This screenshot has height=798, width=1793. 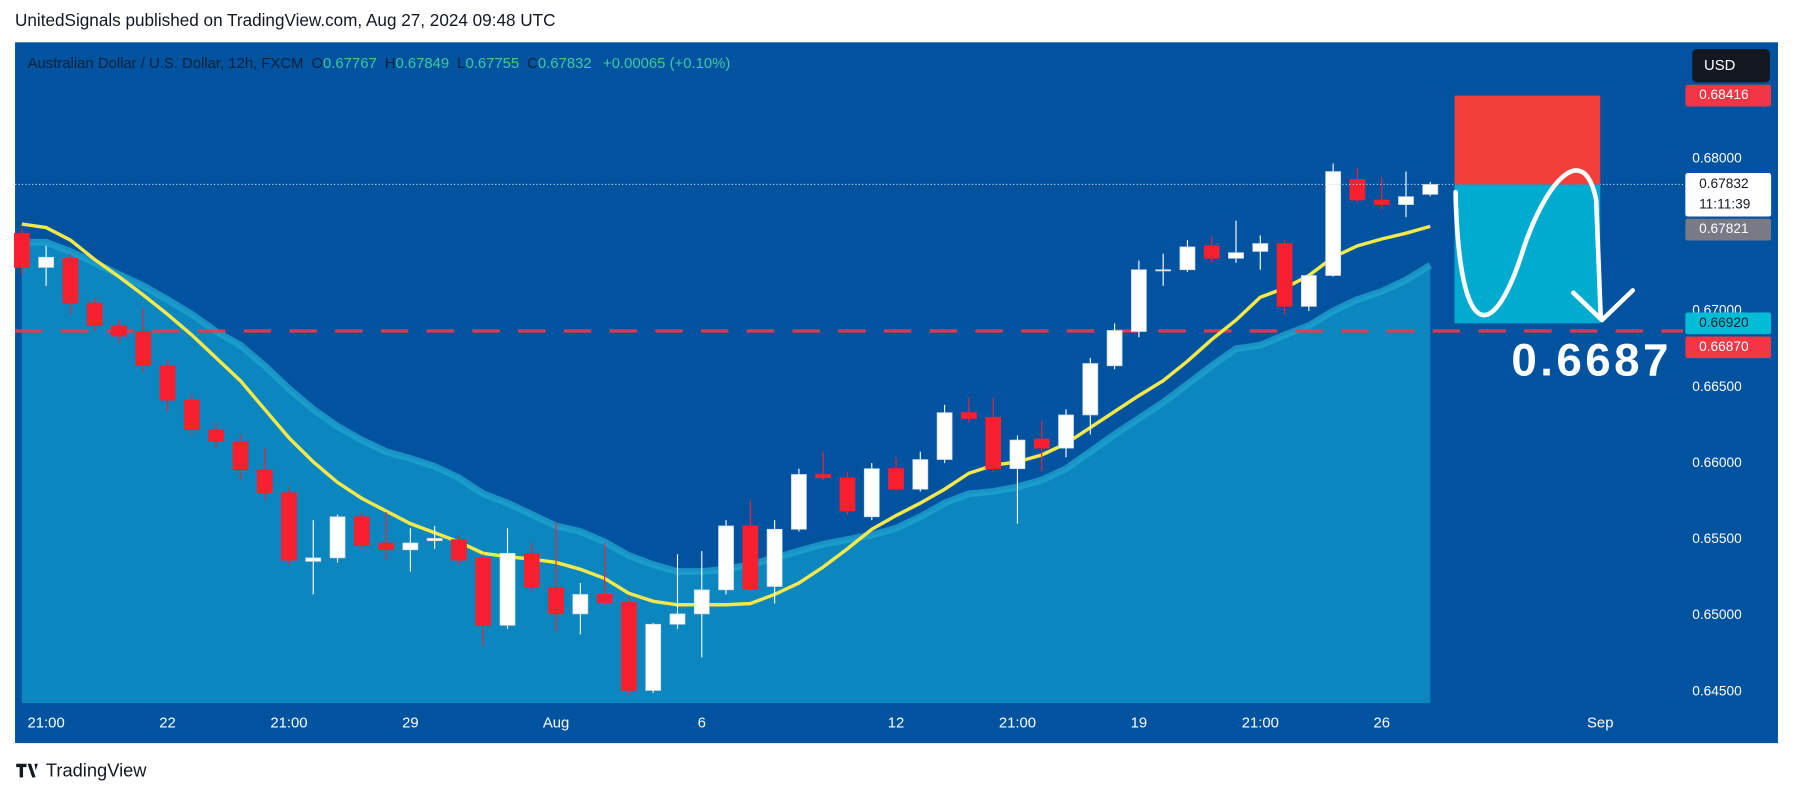 I want to click on target-zone, so click(x=1527, y=254).